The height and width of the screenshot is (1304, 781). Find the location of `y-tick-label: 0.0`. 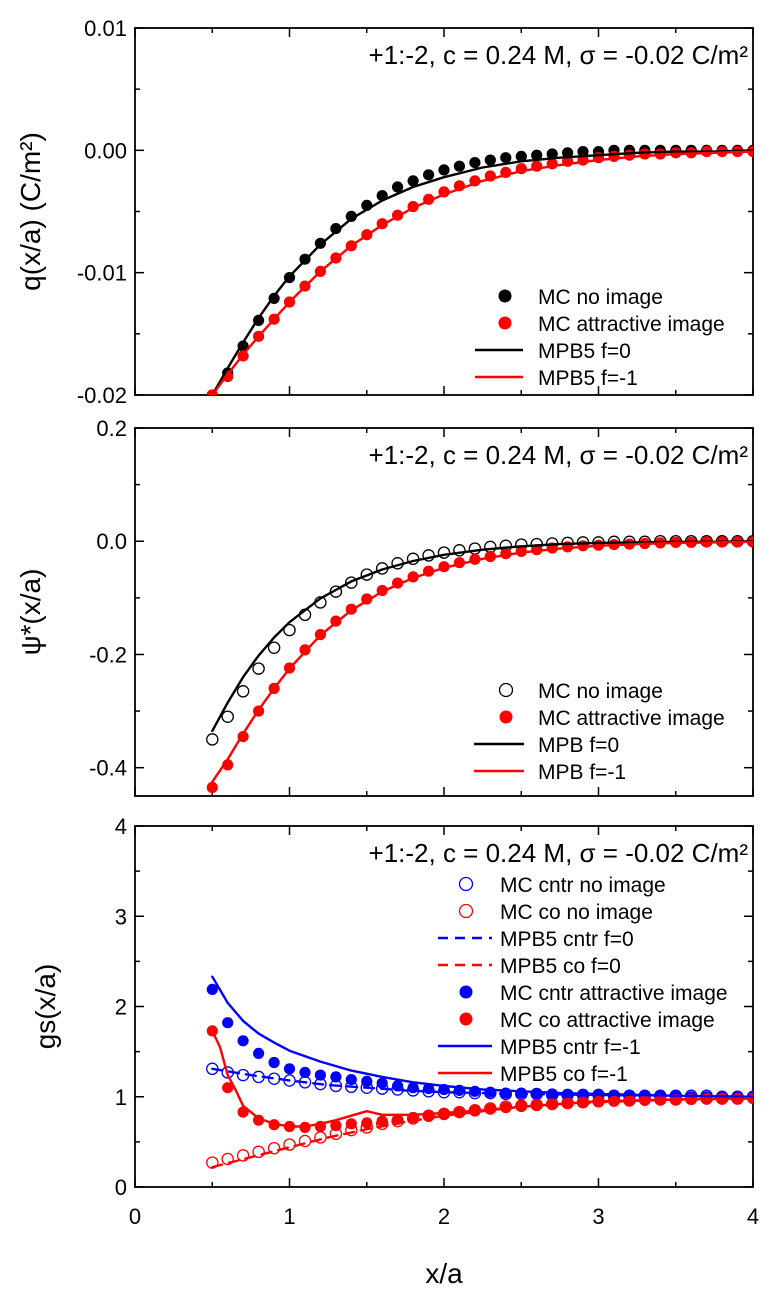

y-tick-label: 0.0 is located at coordinates (111, 541).